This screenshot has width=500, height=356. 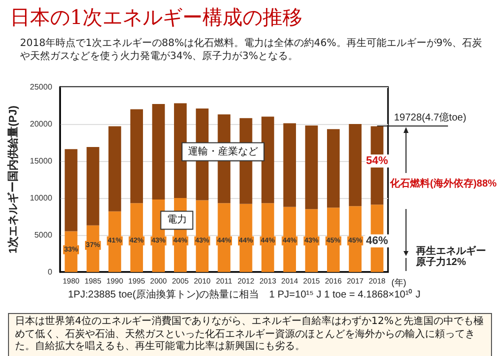 I want to click on chart-subtitle: 2018年時点で1次エネルギーの88%は化石燃料。電力は全体の約46%。再生可能エルギーが9%、石炭や天然ガスなどを使う火力発電が34%、原子力が3%となる。, so click(x=252, y=50).